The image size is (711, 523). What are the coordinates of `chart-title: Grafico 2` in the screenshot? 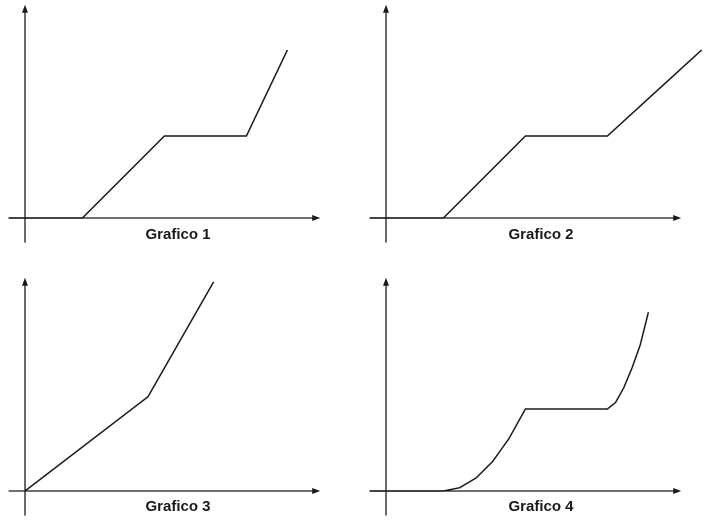 It's located at (540, 234).